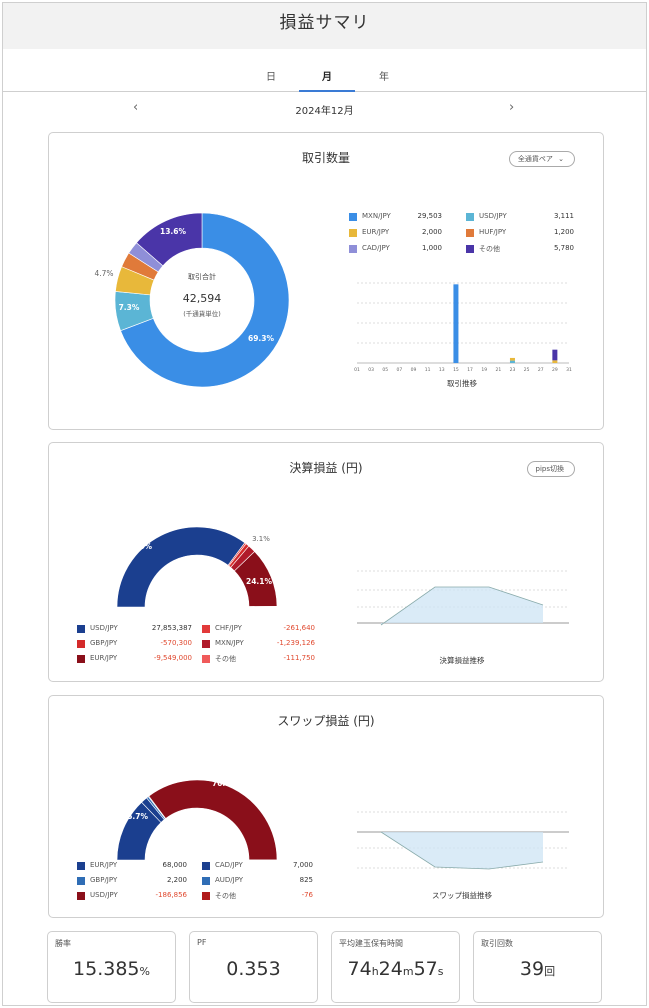  I want to click on pips-toggle-button: pips切換, so click(550, 469).